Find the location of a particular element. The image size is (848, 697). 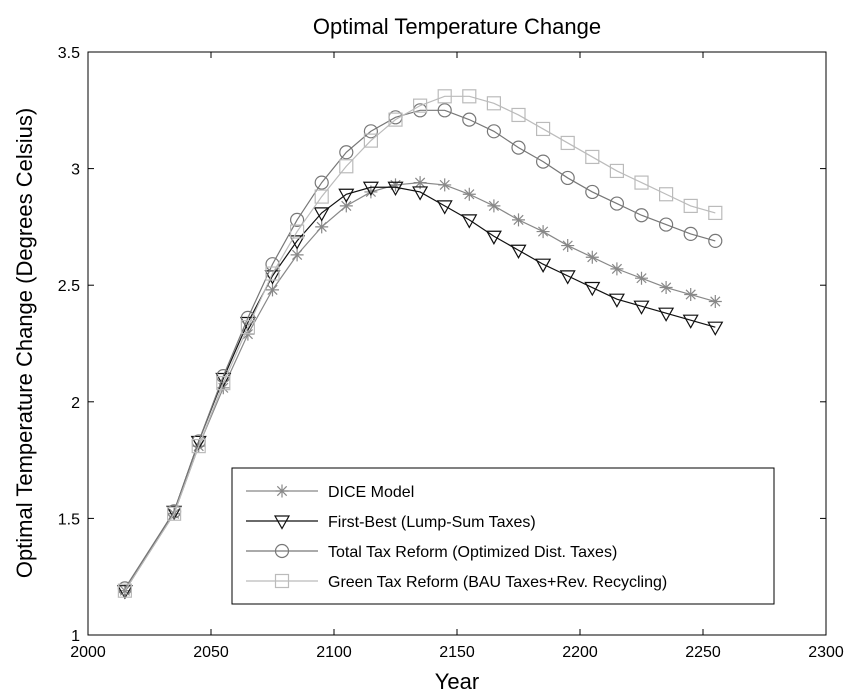

legend-label: DICE Model is located at coordinates (371, 492).